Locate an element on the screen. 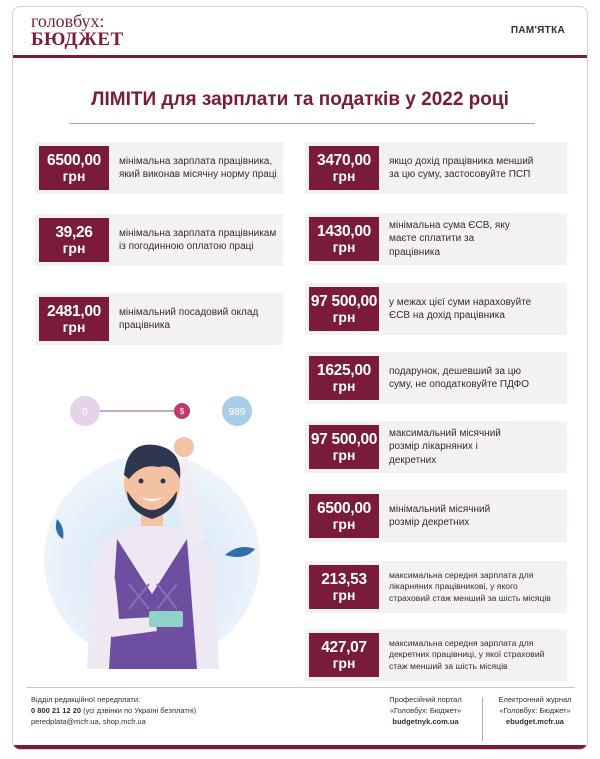 The image size is (600, 759). subscription-contacts: peredplata@mcfr.ua, shop.mcfr.ua is located at coordinates (88, 721).